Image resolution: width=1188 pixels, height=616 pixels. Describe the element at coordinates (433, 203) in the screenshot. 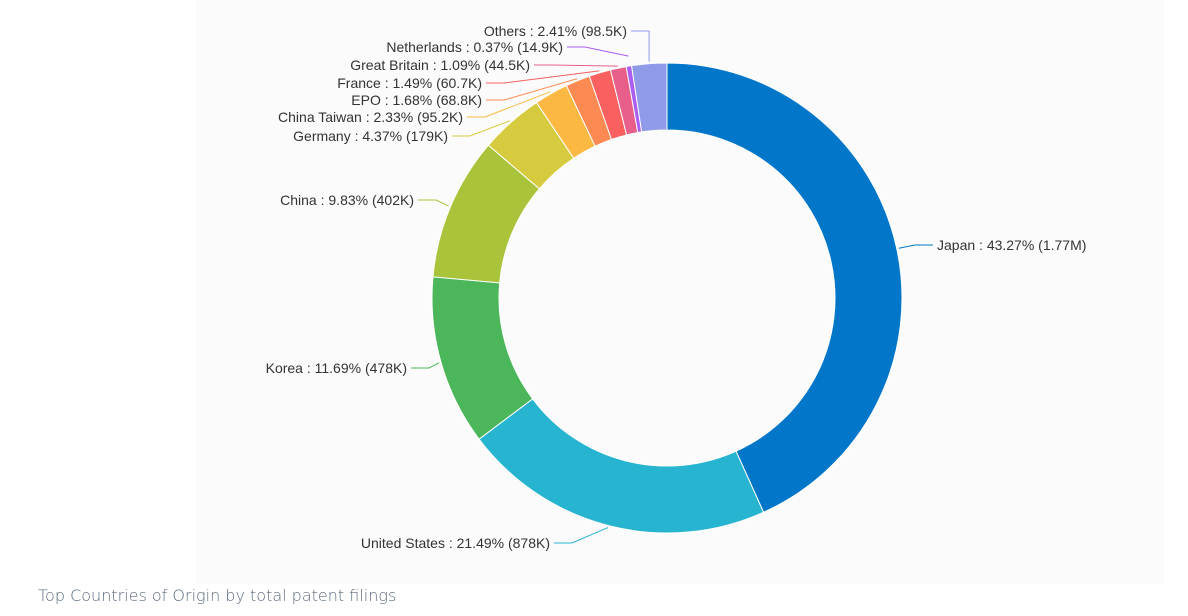

I see `leader-line-china` at that location.